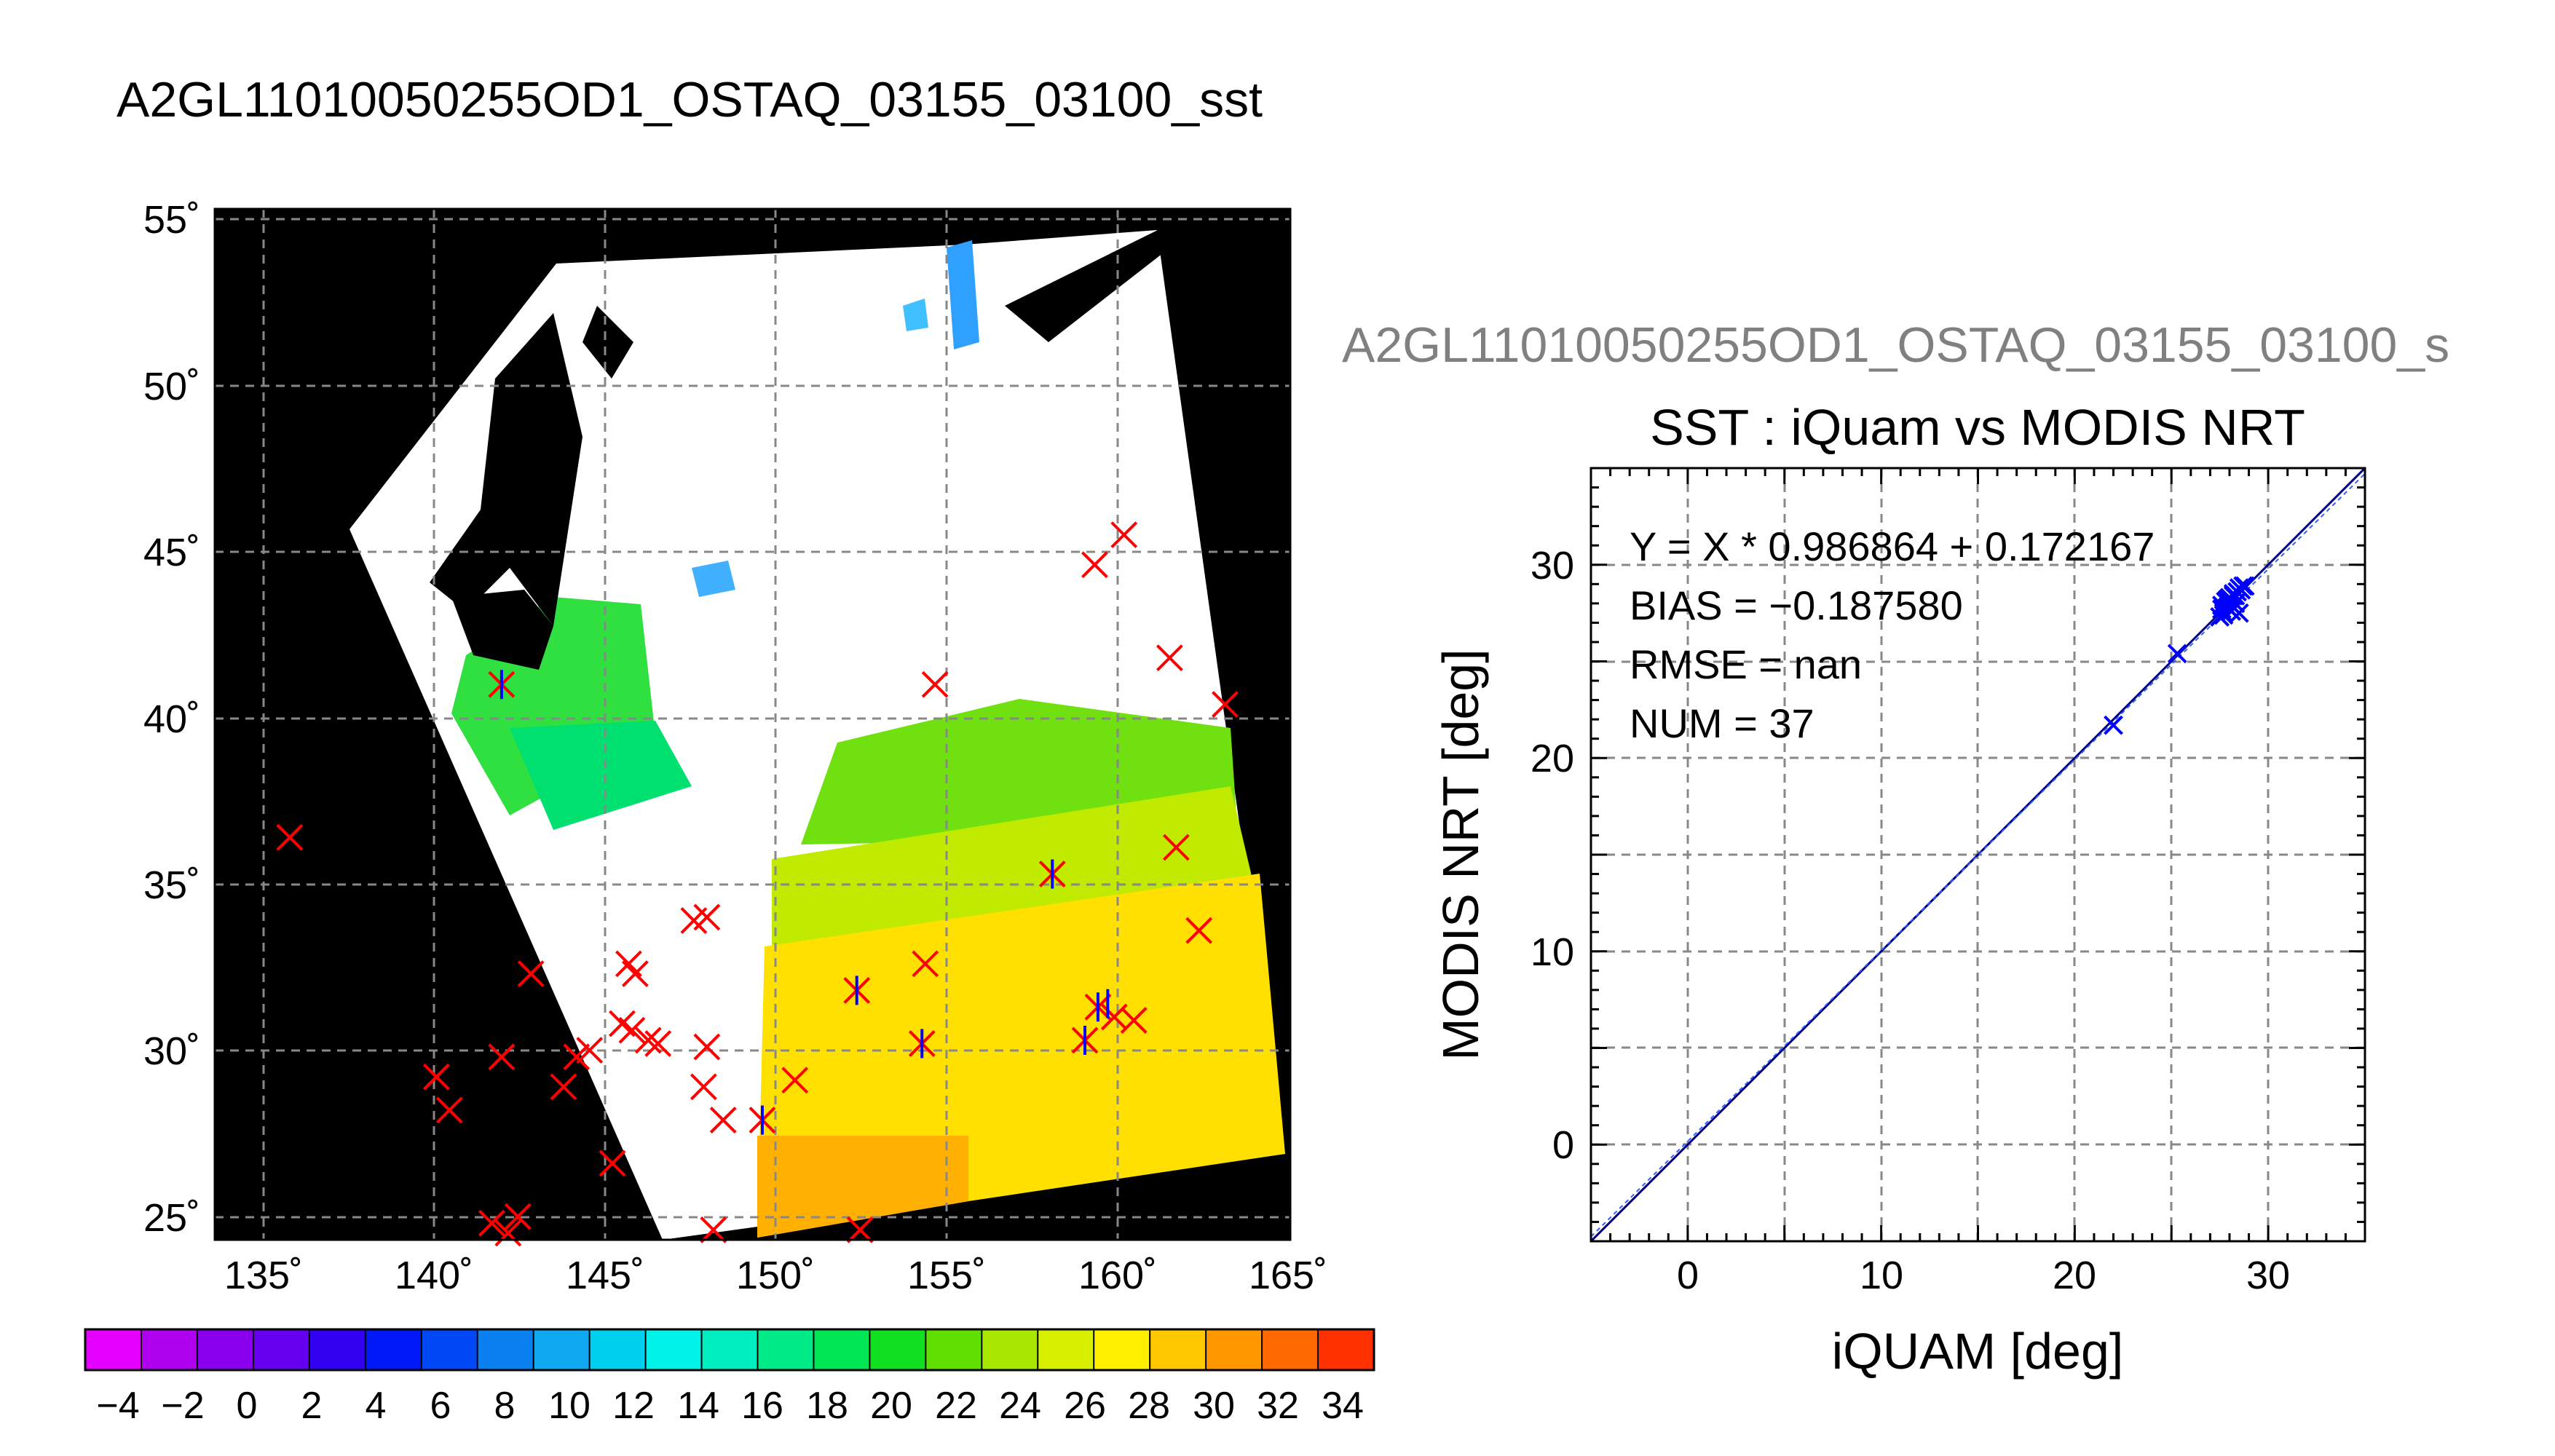 The width and height of the screenshot is (2555, 1456). I want to click on colorbar-label: 16, so click(762, 1406).